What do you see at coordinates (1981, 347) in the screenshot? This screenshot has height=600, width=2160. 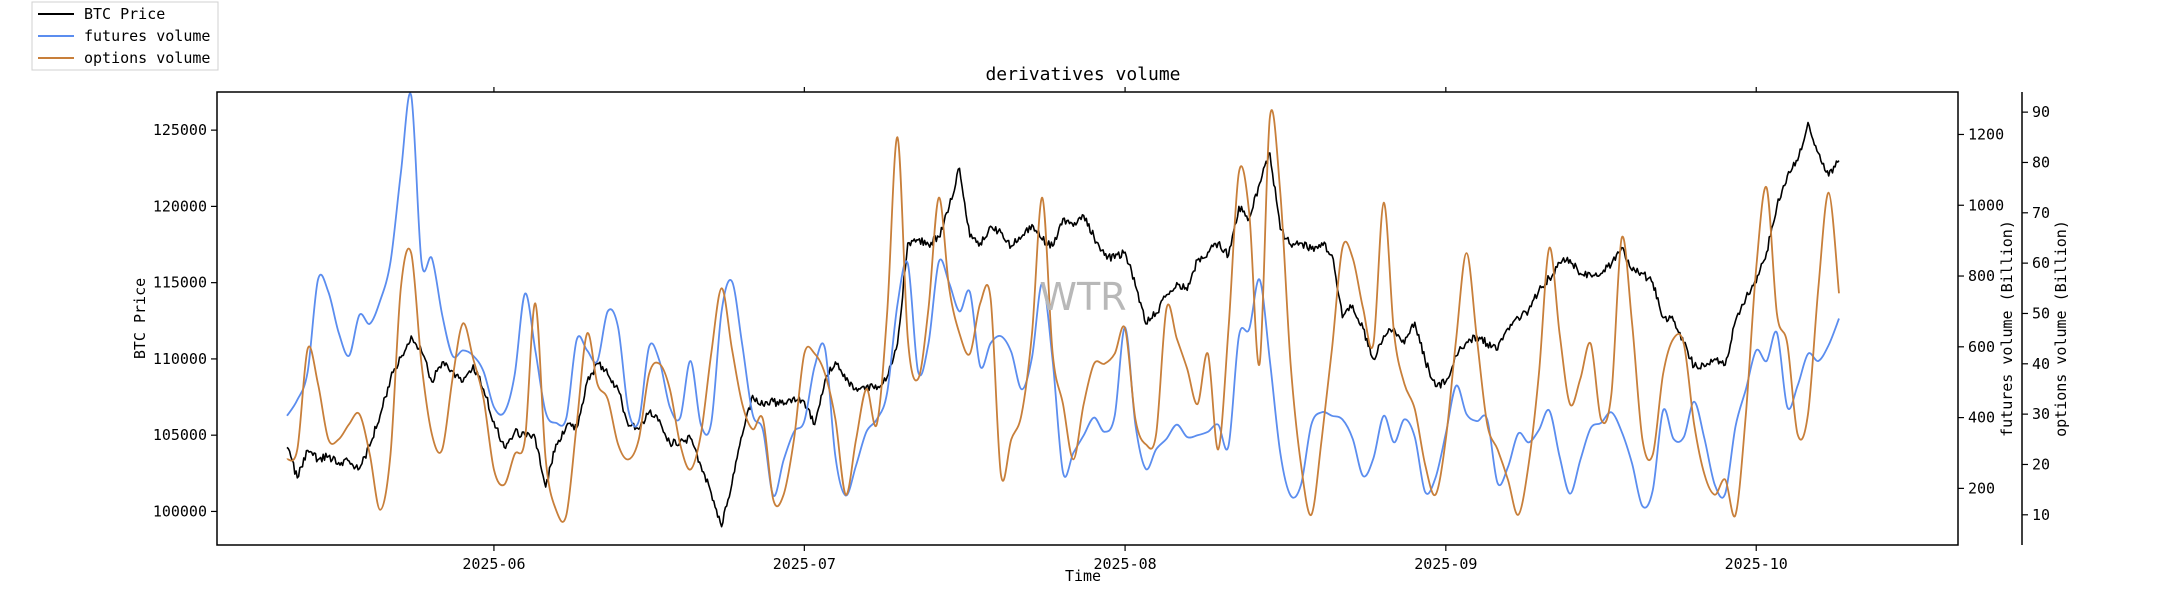 I see `futures-tick-label: 600` at bounding box center [1981, 347].